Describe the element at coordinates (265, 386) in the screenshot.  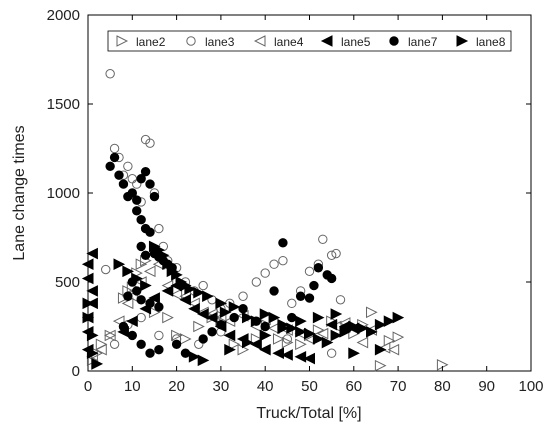
I see `x-tick-label: 40` at that location.